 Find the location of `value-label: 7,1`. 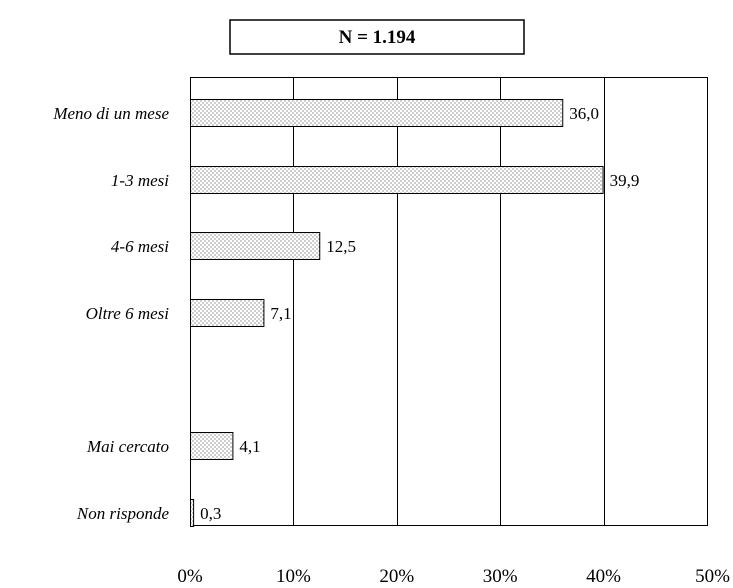

value-label: 7,1 is located at coordinates (280, 313).